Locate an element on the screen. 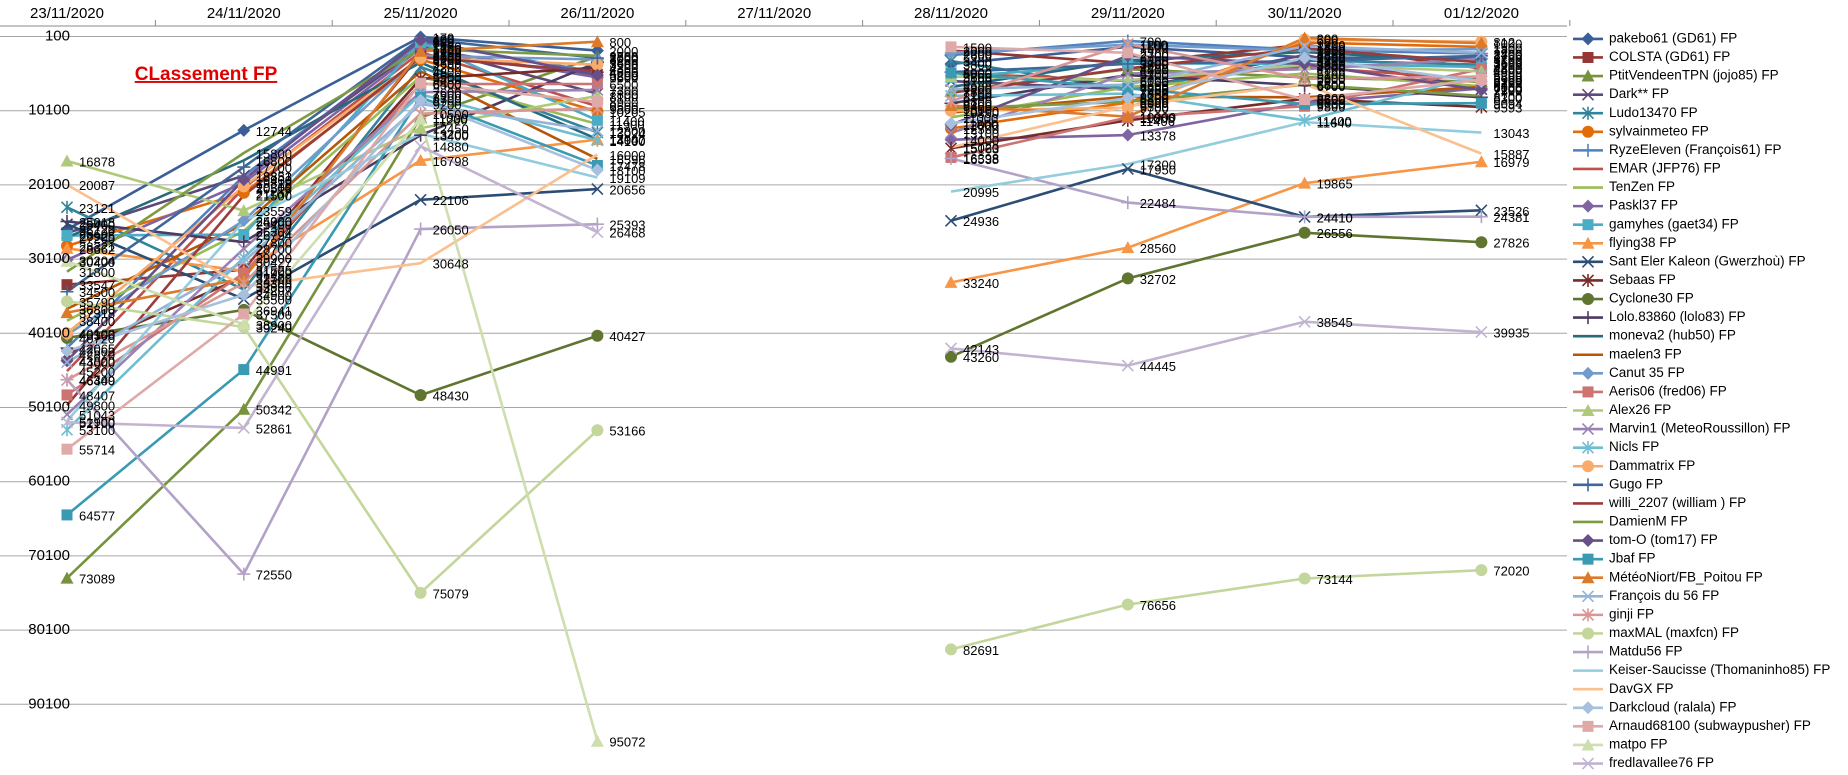  data-label: 30427 is located at coordinates (274, 262).